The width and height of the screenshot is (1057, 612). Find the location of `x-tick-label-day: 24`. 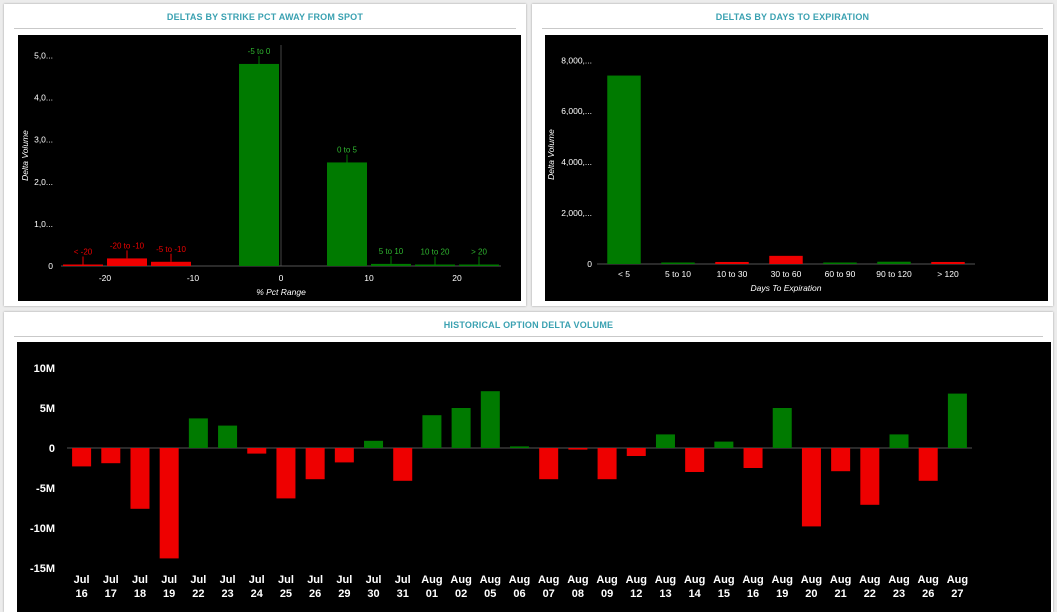

x-tick-label-day: 24 is located at coordinates (257, 594).